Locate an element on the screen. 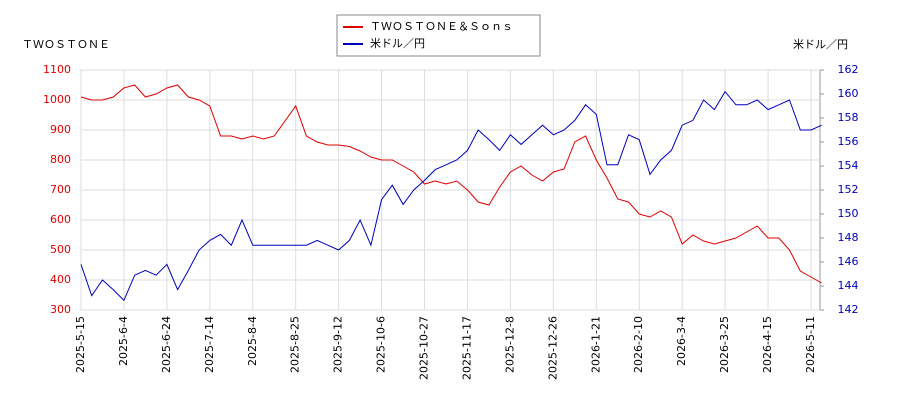 The width and height of the screenshot is (900, 404). x-tick-label: 2025-7-14 is located at coordinates (209, 344).